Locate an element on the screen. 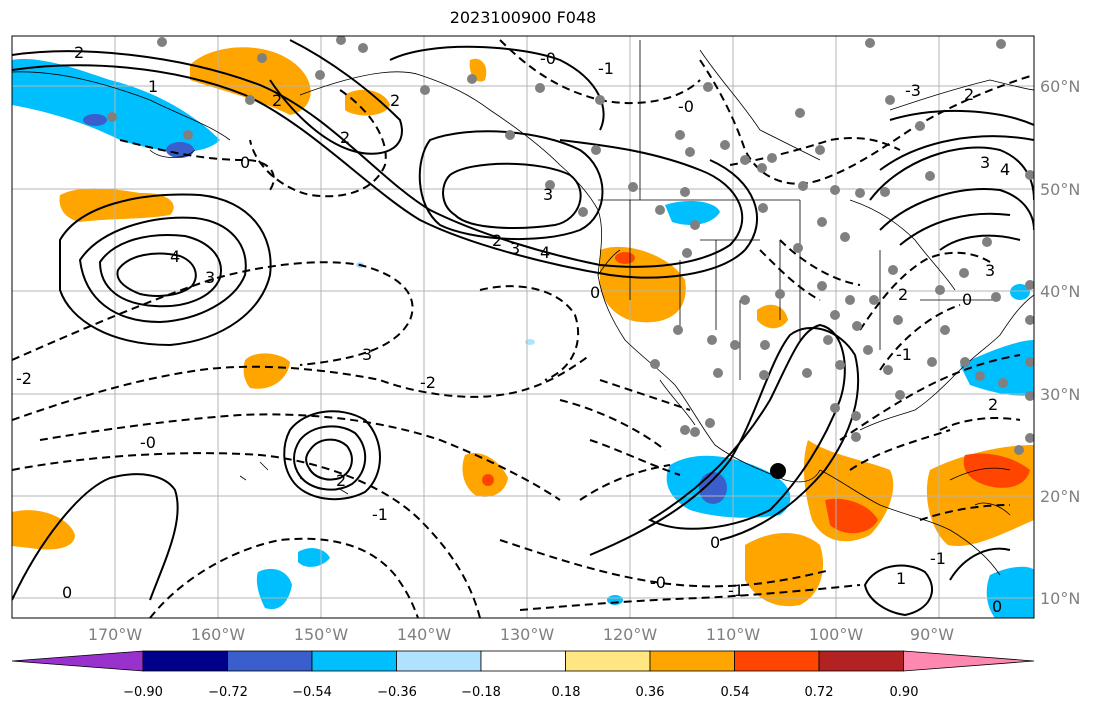 The width and height of the screenshot is (1102, 710). colorbar-tick: 0.18 is located at coordinates (566, 692).